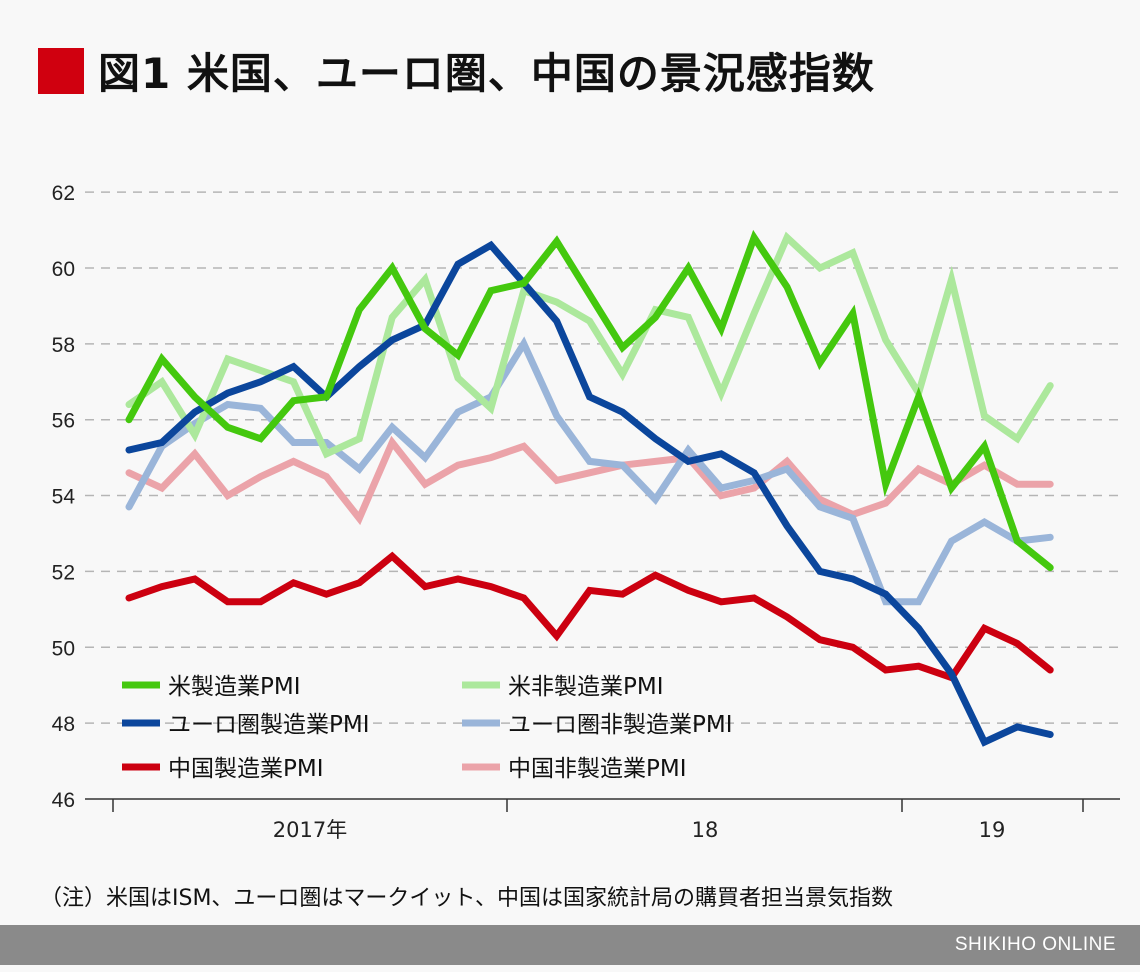 The width and height of the screenshot is (1140, 972). Describe the element at coordinates (586, 687) in the screenshot. I see `legend-label: 米非製造業PMI` at that location.